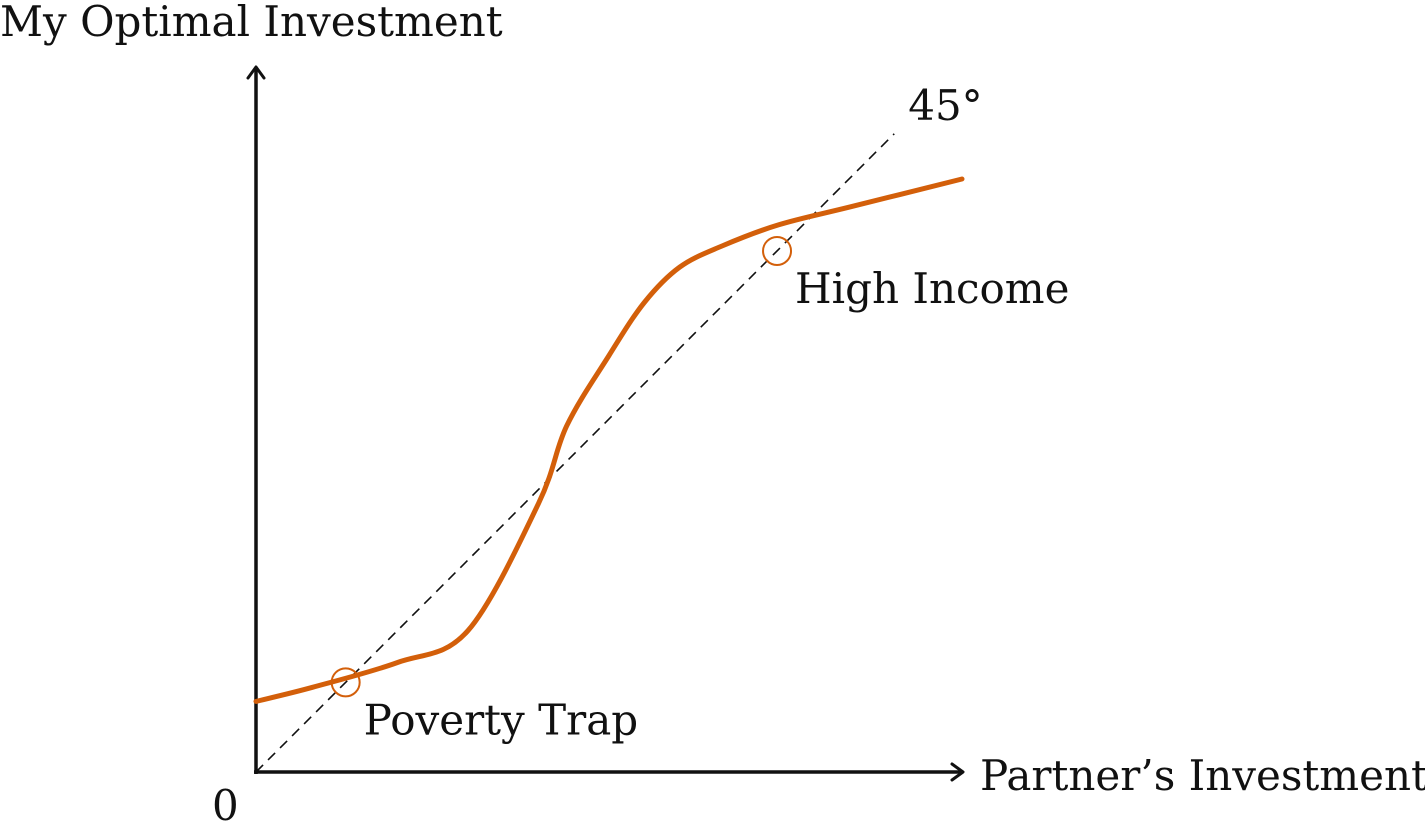  I want to click on y-axis-arrow, so click(256, 72).